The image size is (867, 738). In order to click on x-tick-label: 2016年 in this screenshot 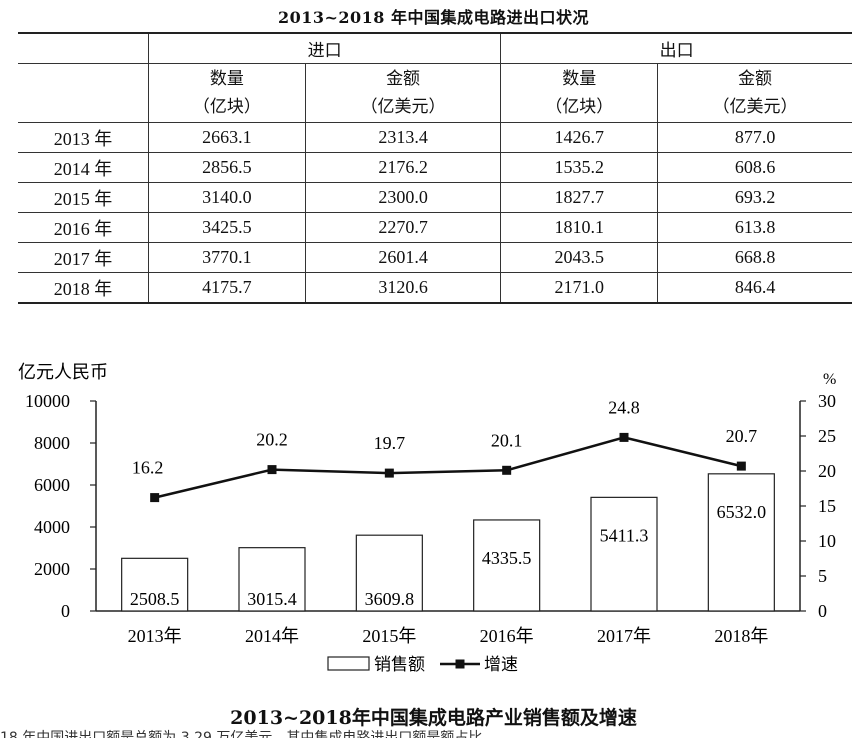, I will do `click(507, 636)`.